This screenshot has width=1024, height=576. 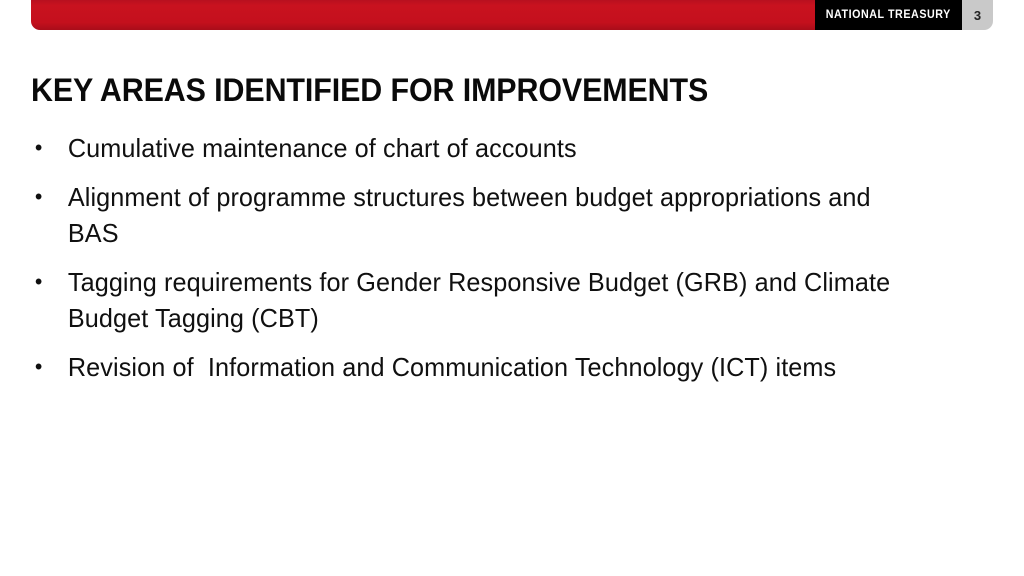 I want to click on brand-label: NATIONAL TREASURY, so click(x=888, y=15).